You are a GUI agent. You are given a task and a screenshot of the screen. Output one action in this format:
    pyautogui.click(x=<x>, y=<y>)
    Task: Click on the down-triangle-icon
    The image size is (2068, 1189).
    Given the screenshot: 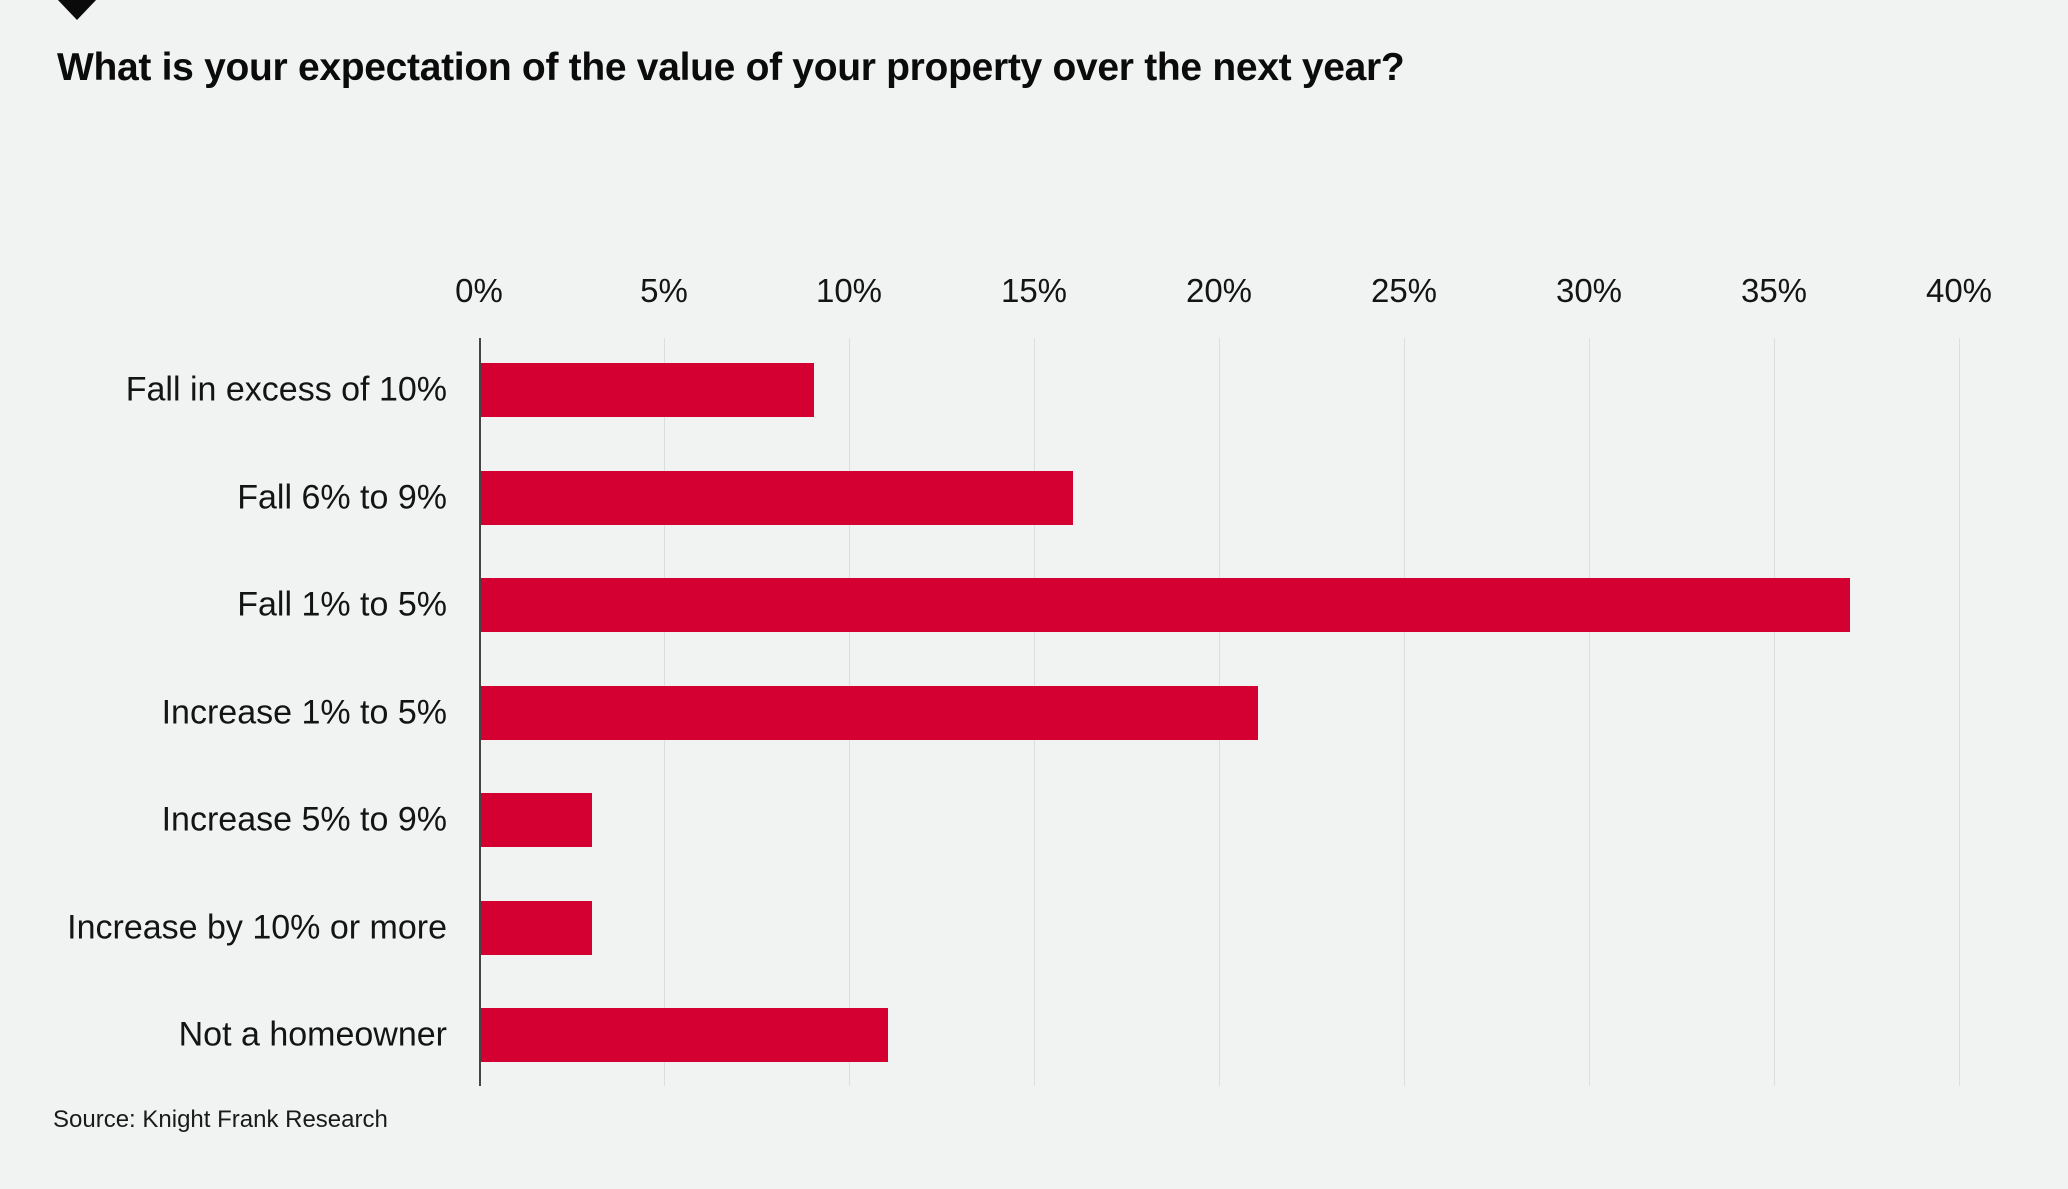 What is the action you would take?
    pyautogui.click(x=77, y=10)
    